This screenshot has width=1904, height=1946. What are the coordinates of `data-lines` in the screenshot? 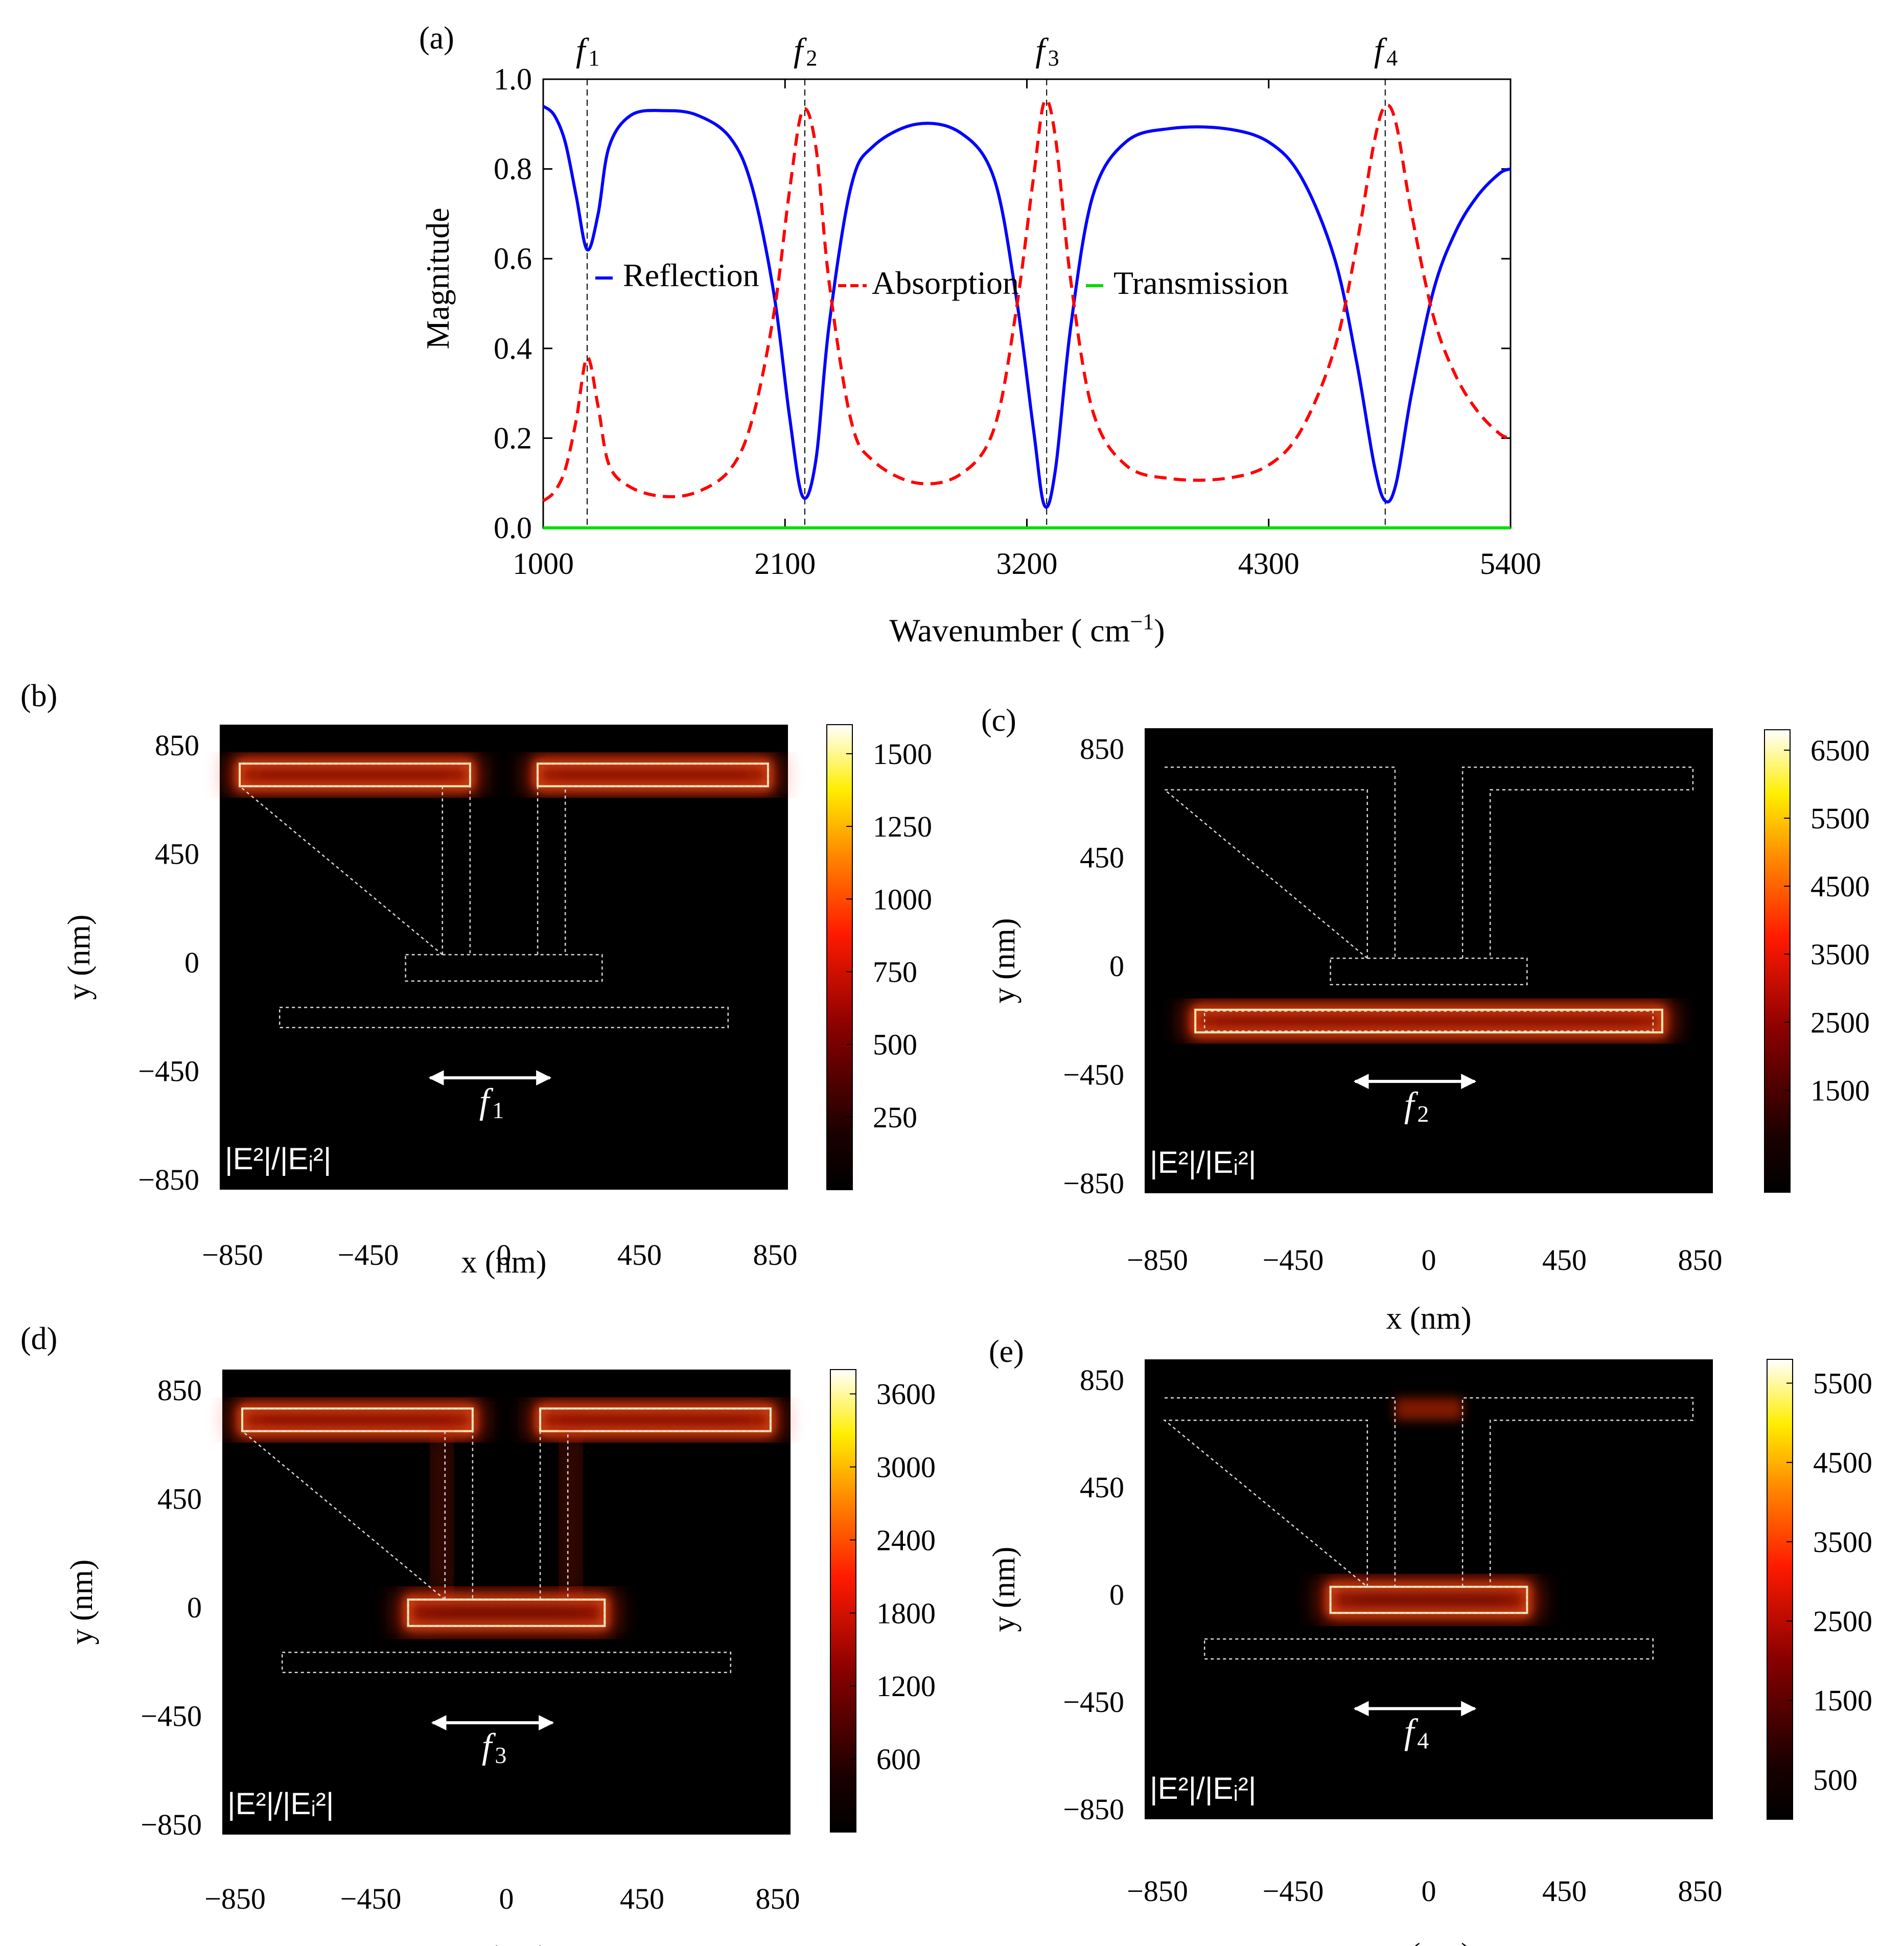 It's located at (1027, 313).